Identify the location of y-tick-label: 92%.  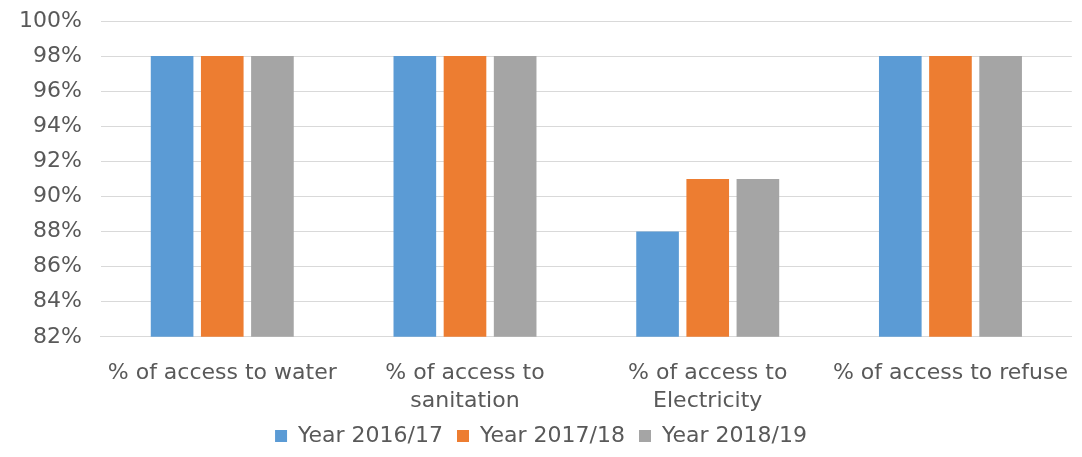
(57, 160).